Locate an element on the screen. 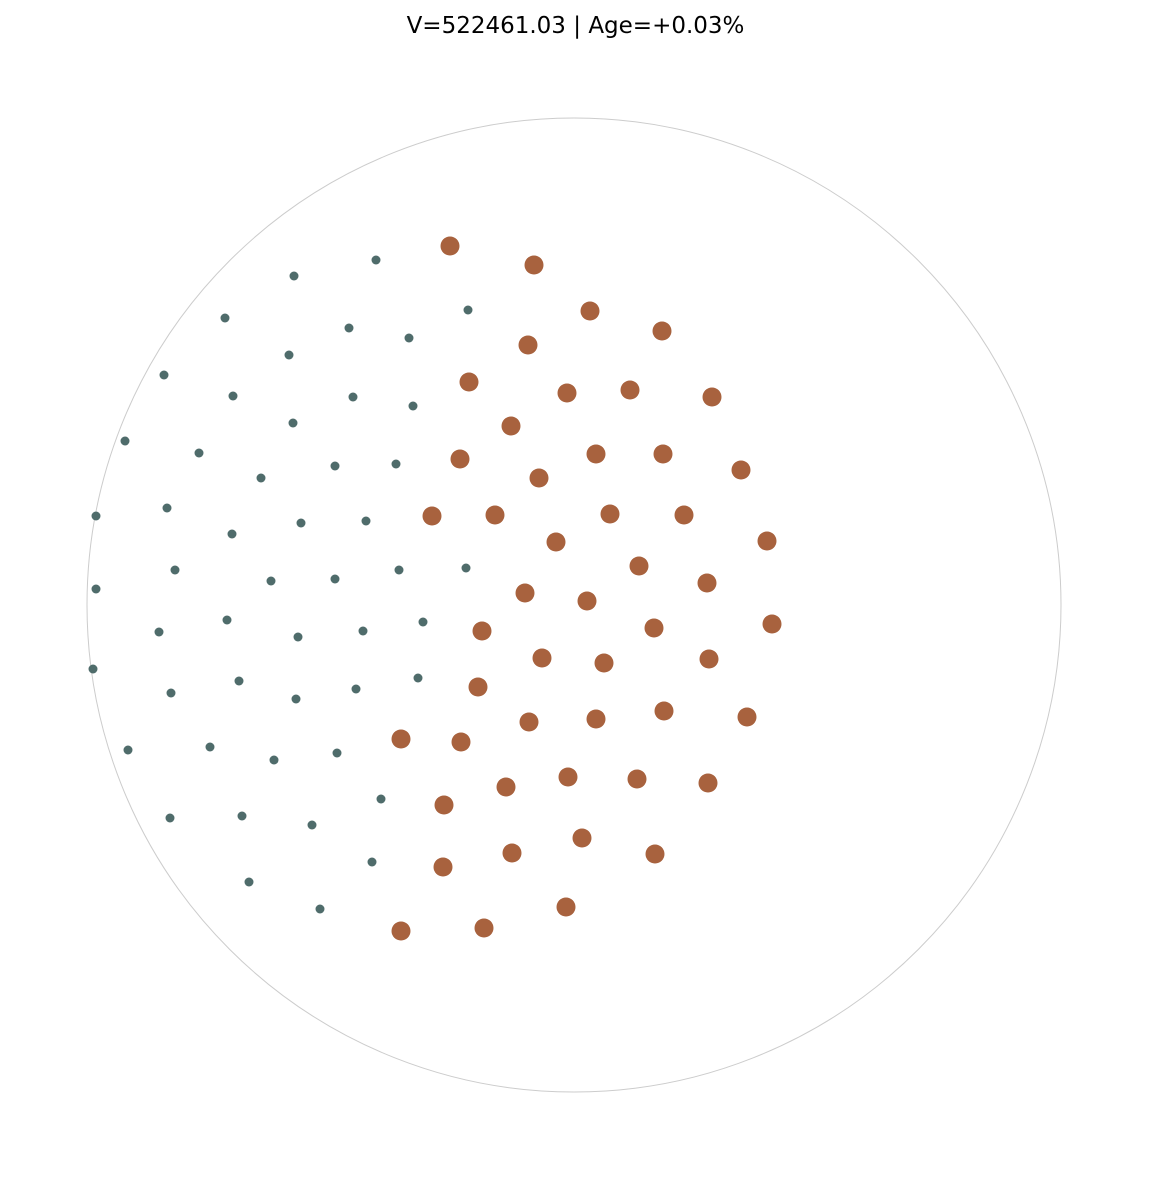 The width and height of the screenshot is (1151, 1182). chart-title: V=522461.03 | Age=+0.03% is located at coordinates (575, 26).